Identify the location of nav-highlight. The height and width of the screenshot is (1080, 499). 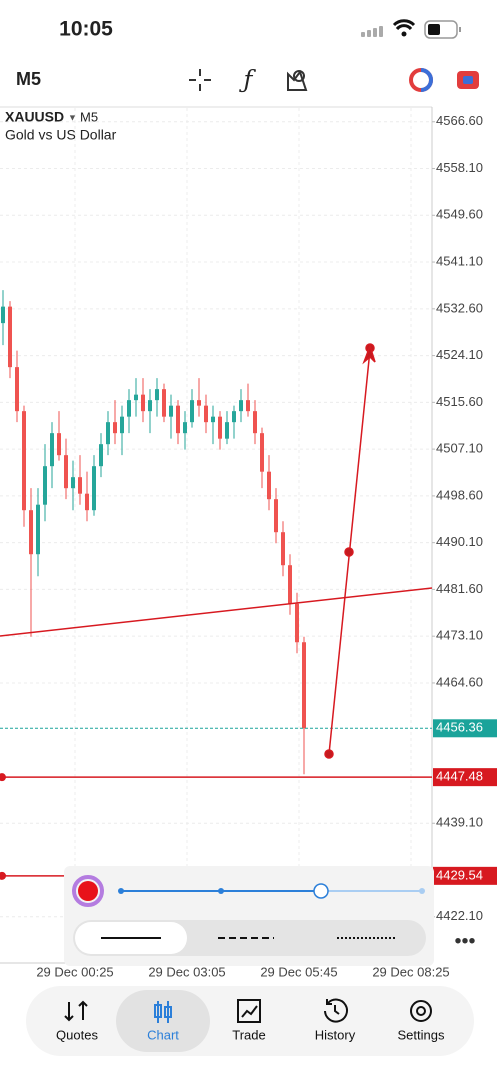
(163, 1021).